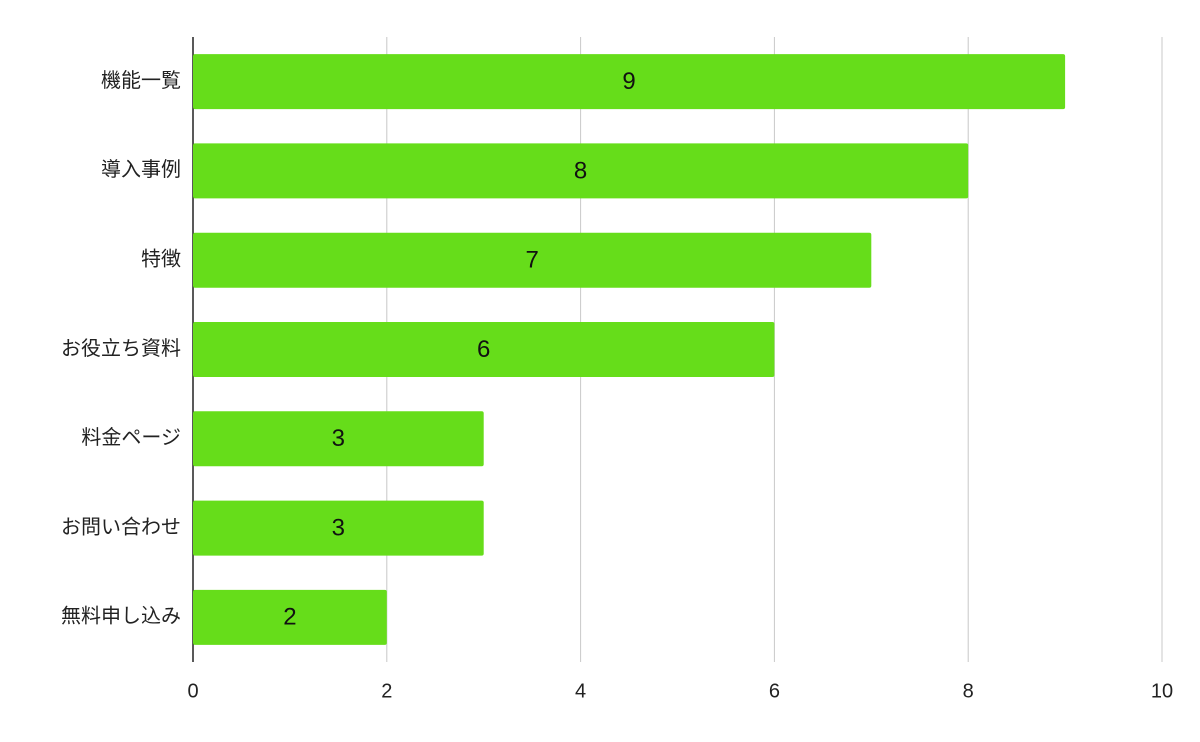 The height and width of the screenshot is (742, 1200). Describe the element at coordinates (141, 80) in the screenshot. I see `y-tick-label: 機能一覧` at that location.